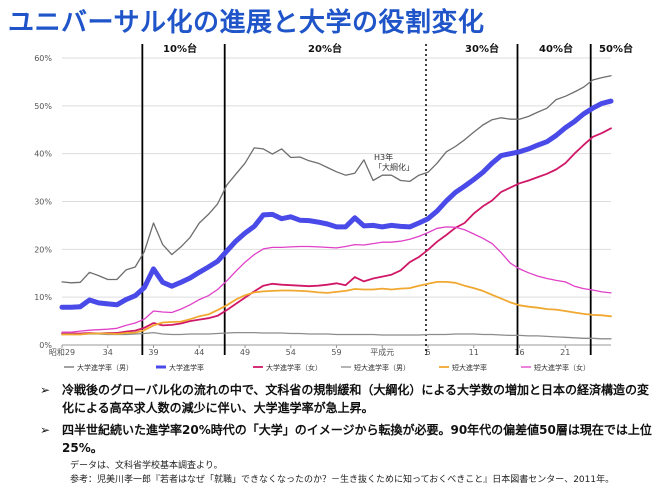 Image resolution: width=670 pixels, height=494 pixels. Describe the element at coordinates (43, 106) in the screenshot. I see `y-tick-label: 50%` at that location.